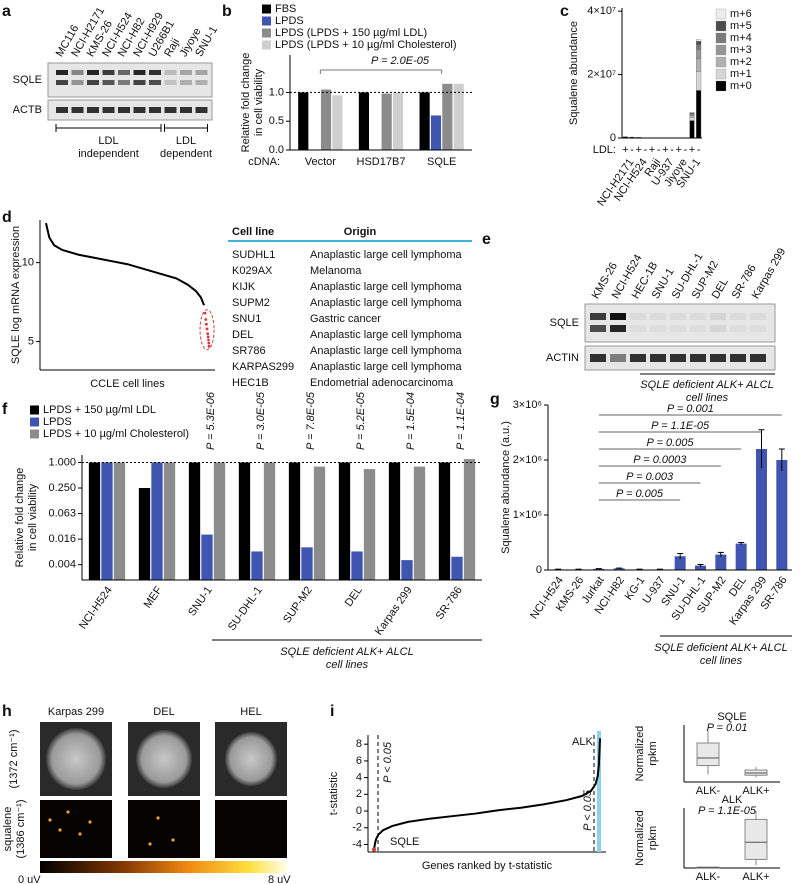 Image resolution: width=800 pixels, height=884 pixels. What do you see at coordinates (386, 287) in the screenshot?
I see `table-cell: Anaplastic large cell lymphoma` at bounding box center [386, 287].